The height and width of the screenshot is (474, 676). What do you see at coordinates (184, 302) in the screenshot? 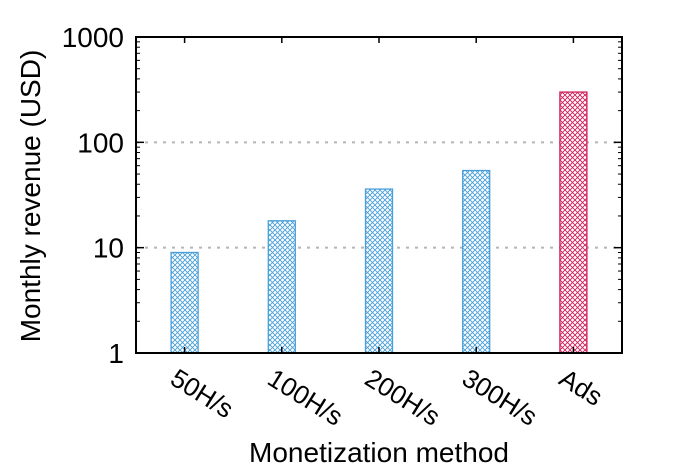
I see `bar-50h-s` at bounding box center [184, 302].